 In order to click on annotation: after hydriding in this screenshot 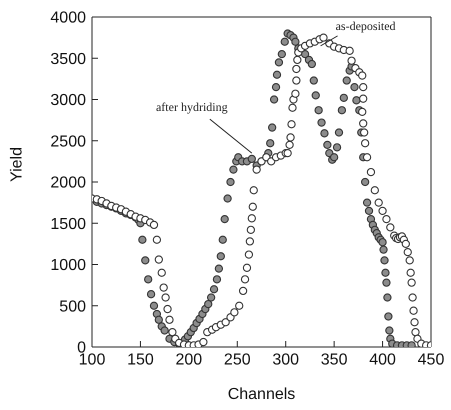, I will do `click(192, 107)`.